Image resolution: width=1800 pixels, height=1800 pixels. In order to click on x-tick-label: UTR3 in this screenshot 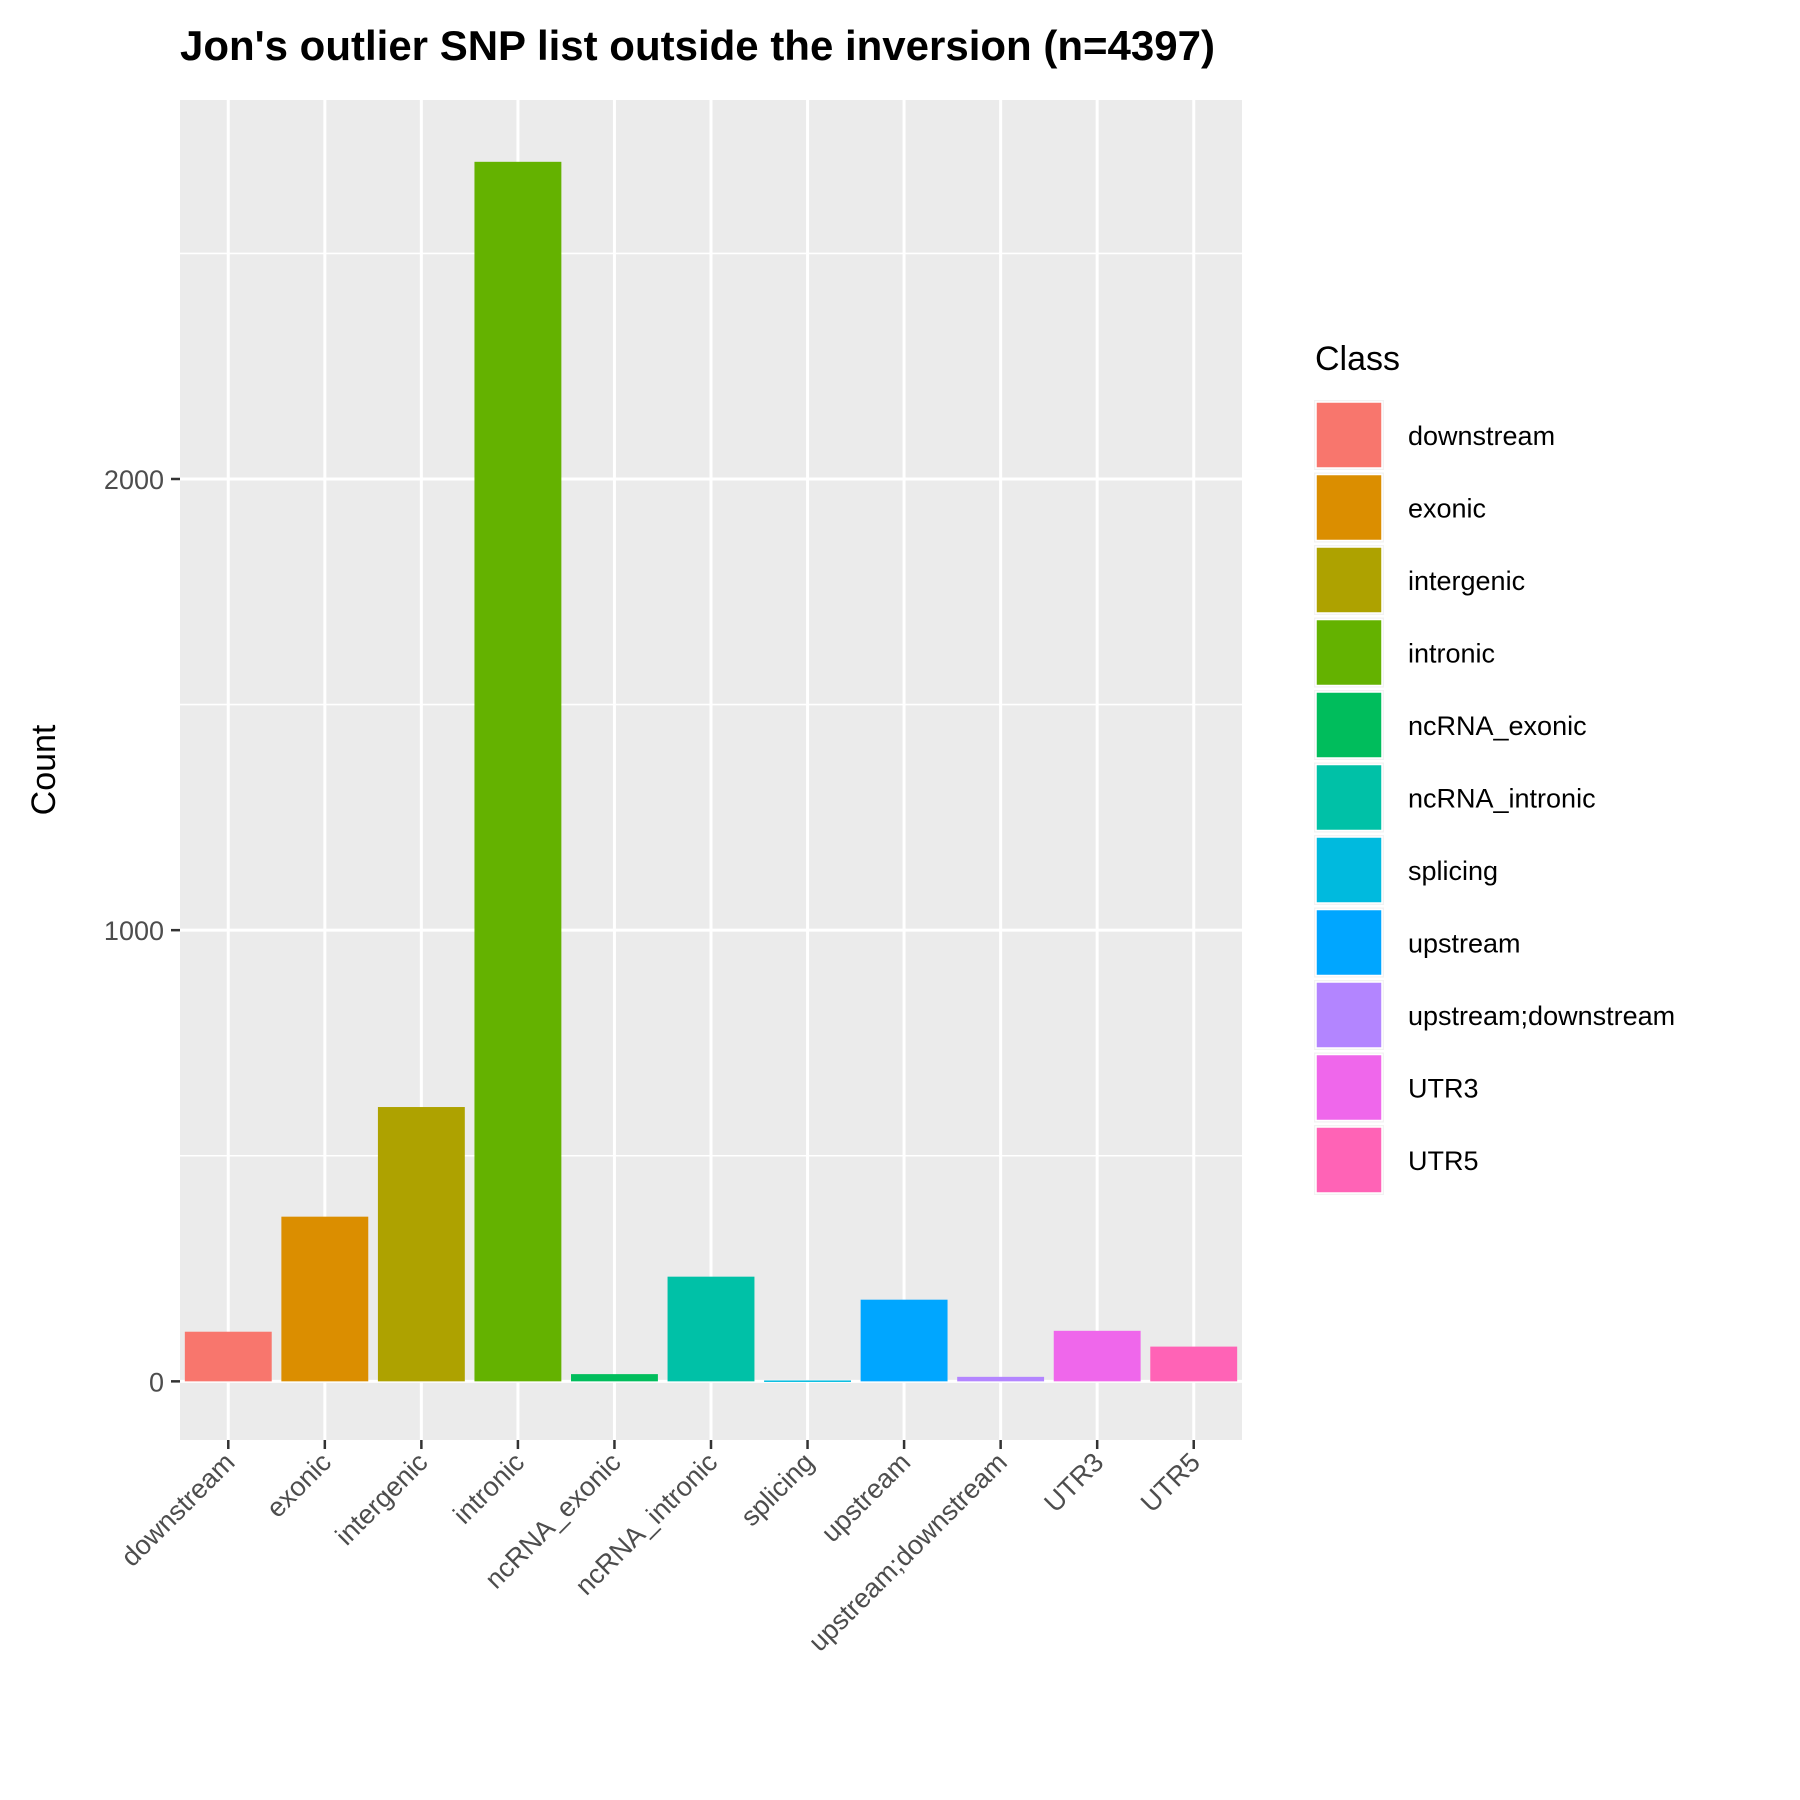, I will do `click(1073, 1482)`.